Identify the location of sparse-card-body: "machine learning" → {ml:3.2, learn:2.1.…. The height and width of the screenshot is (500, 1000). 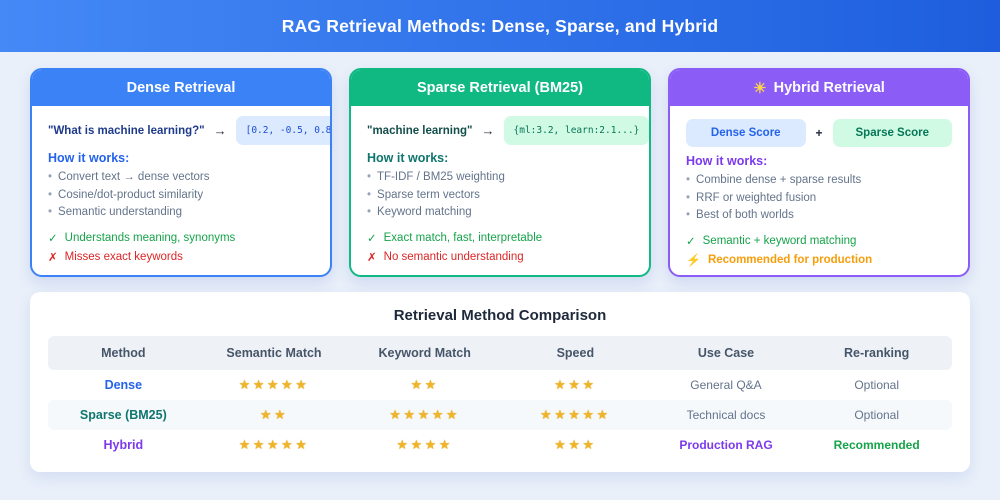
(500, 189).